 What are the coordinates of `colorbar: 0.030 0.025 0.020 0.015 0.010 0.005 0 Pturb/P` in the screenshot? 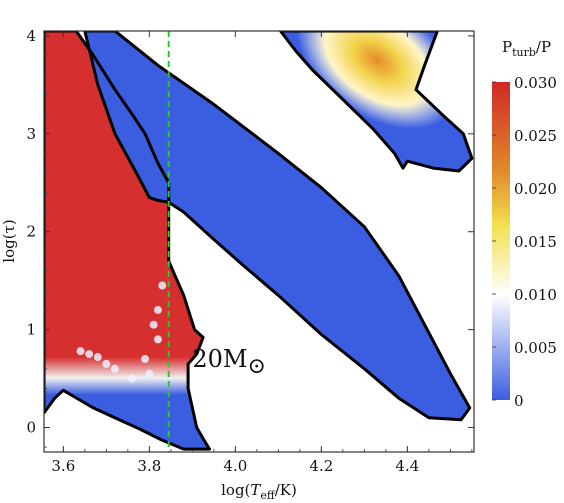 It's located at (524, 224).